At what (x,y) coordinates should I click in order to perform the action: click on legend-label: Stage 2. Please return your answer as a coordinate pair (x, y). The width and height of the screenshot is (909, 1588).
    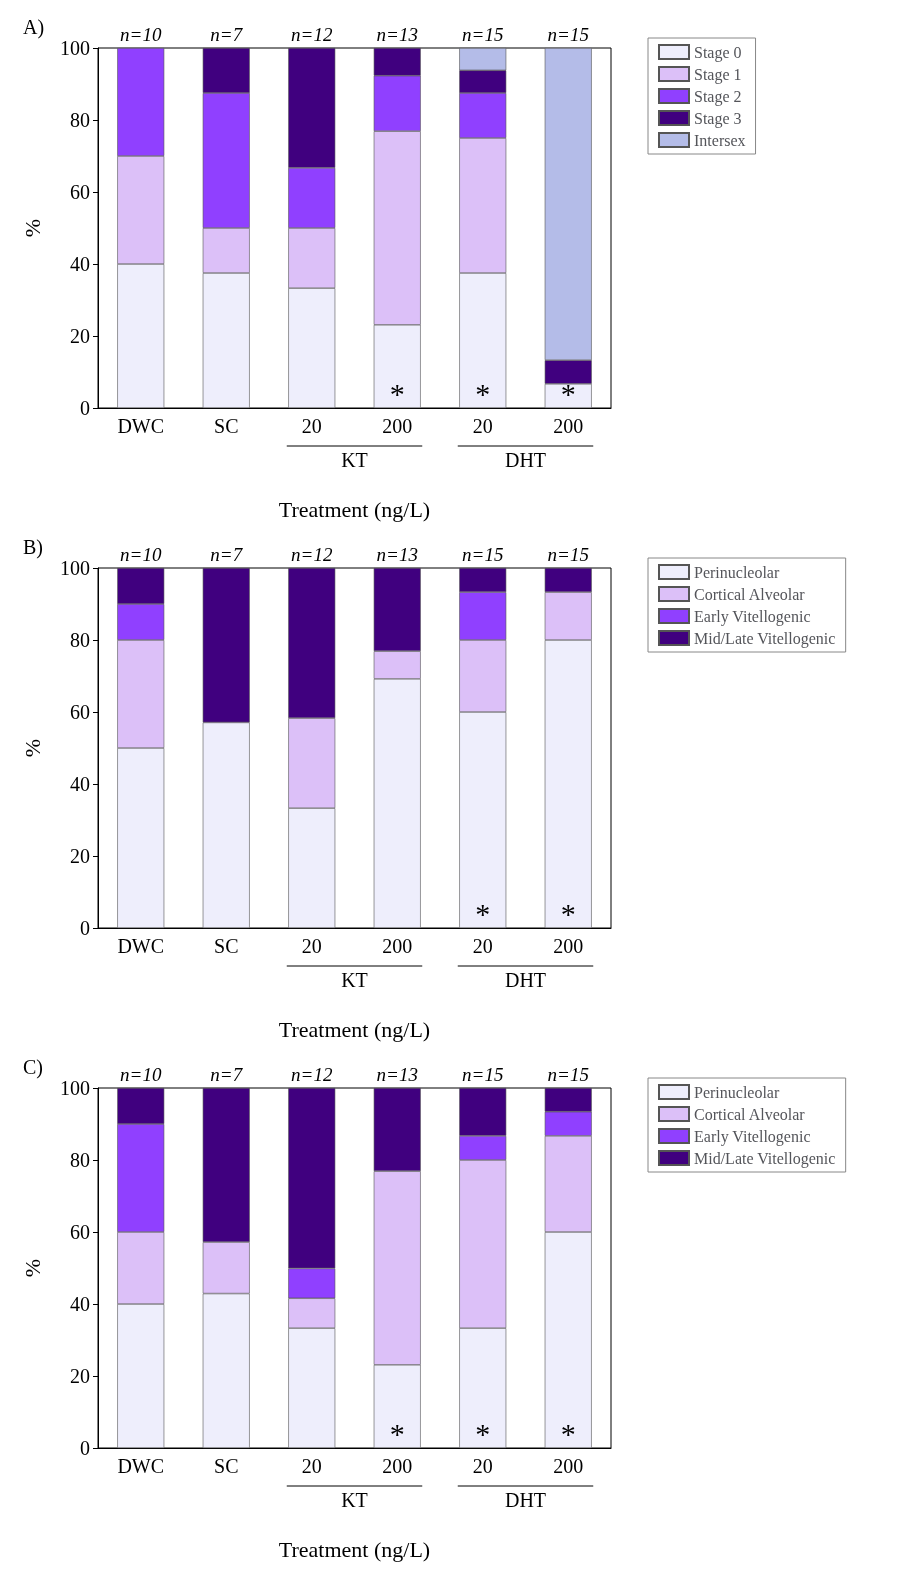
    Looking at the image, I should click on (718, 96).